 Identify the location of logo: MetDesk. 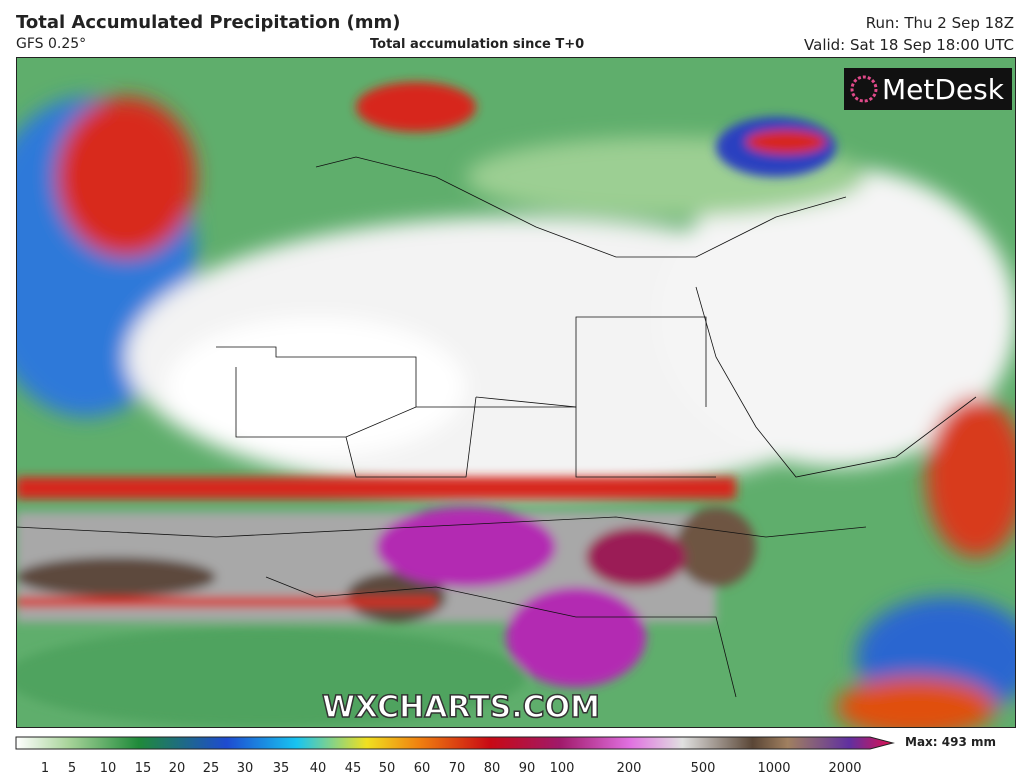
(943, 89).